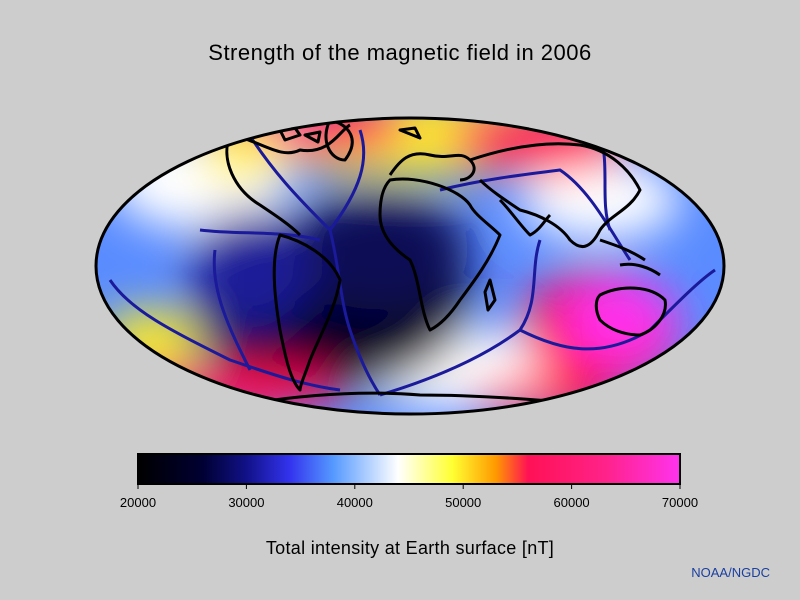 The image size is (800, 600). I want to click on credit-text: NOAA/NGDC, so click(730, 572).